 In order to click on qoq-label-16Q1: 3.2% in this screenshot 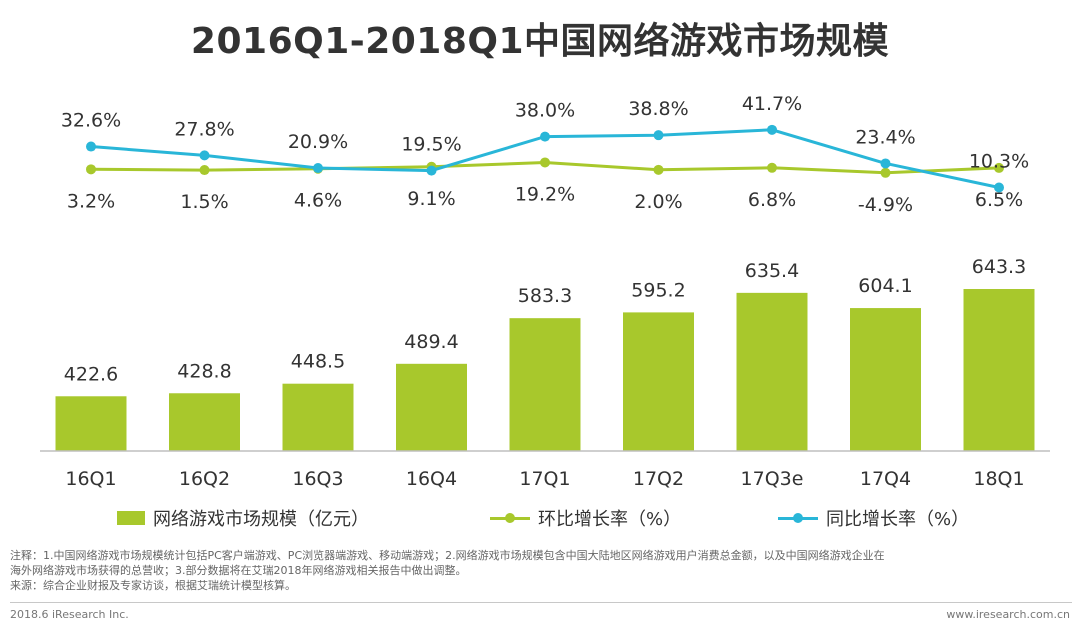, I will do `click(91, 201)`.